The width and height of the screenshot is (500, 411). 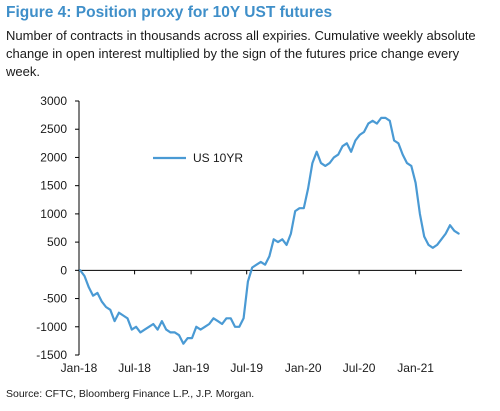 What do you see at coordinates (63, 270) in the screenshot?
I see `y-tick-label: 0` at bounding box center [63, 270].